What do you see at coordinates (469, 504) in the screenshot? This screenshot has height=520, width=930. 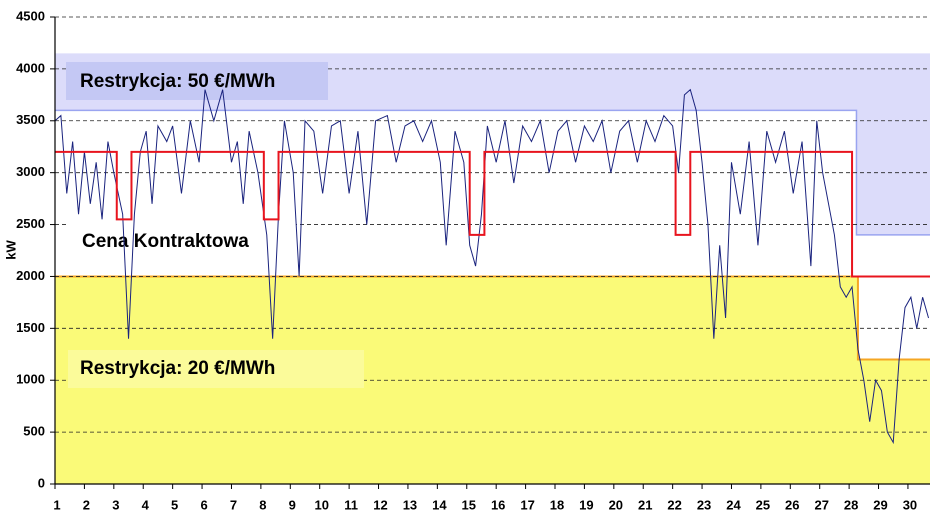 I see `x-tick-label: 15` at bounding box center [469, 504].